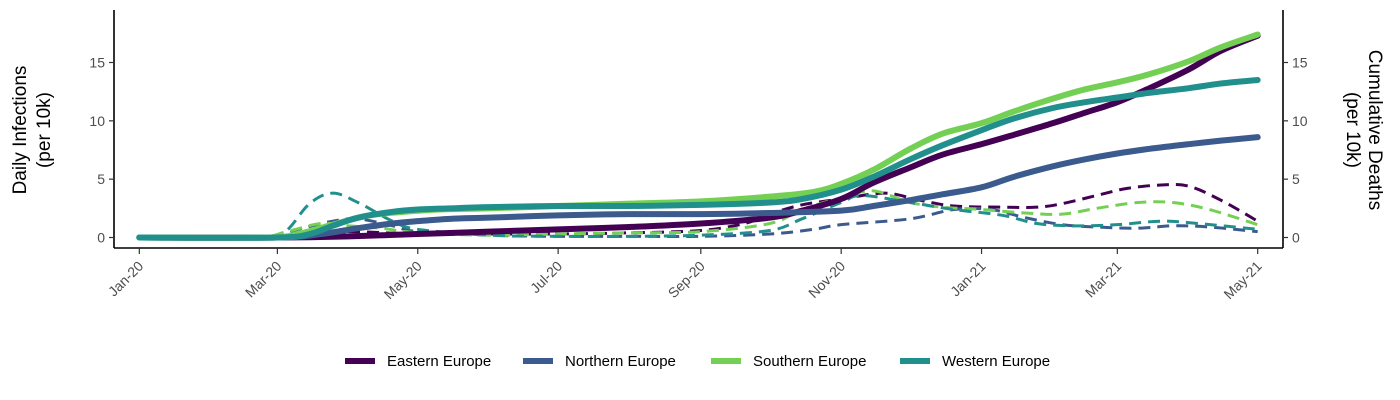 The width and height of the screenshot is (1400, 400). What do you see at coordinates (126, 279) in the screenshot?
I see `x-tick-label: Jan-20` at bounding box center [126, 279].